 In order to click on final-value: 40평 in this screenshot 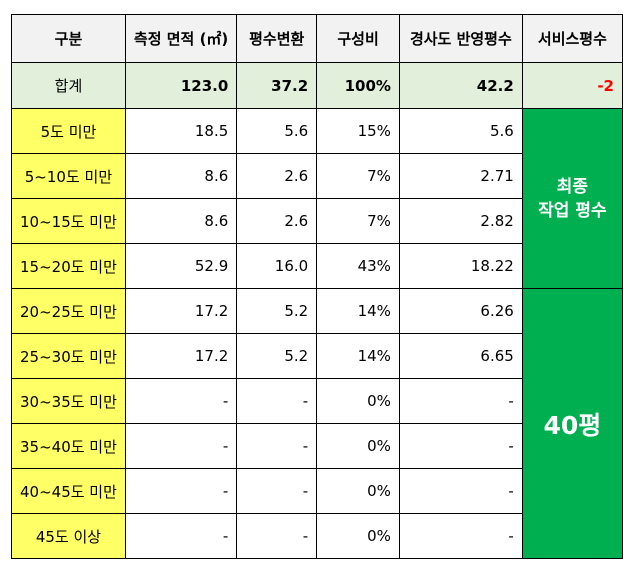, I will do `click(572, 425)`.